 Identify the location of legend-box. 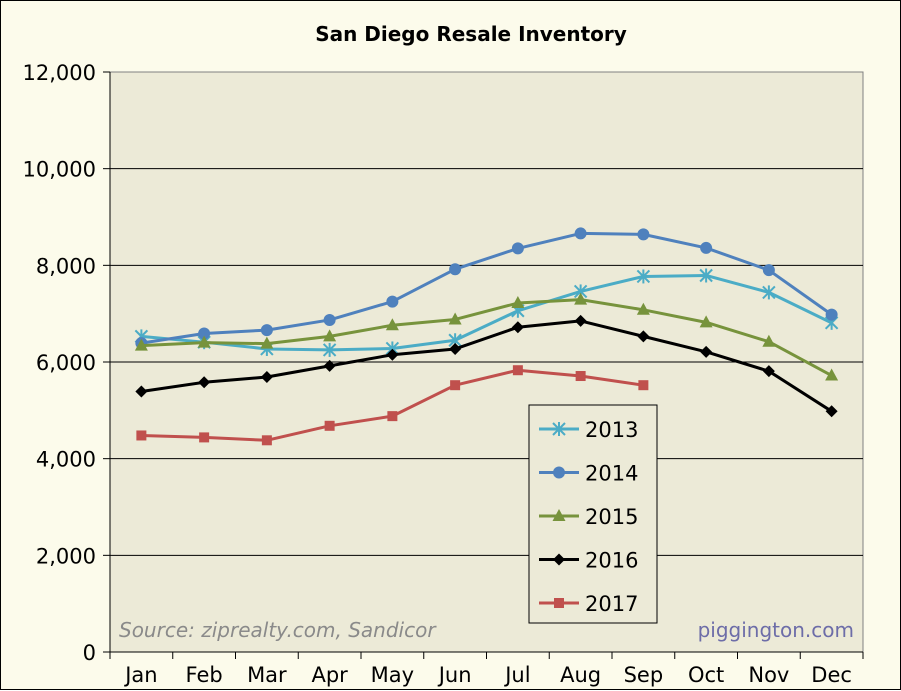
(593, 514).